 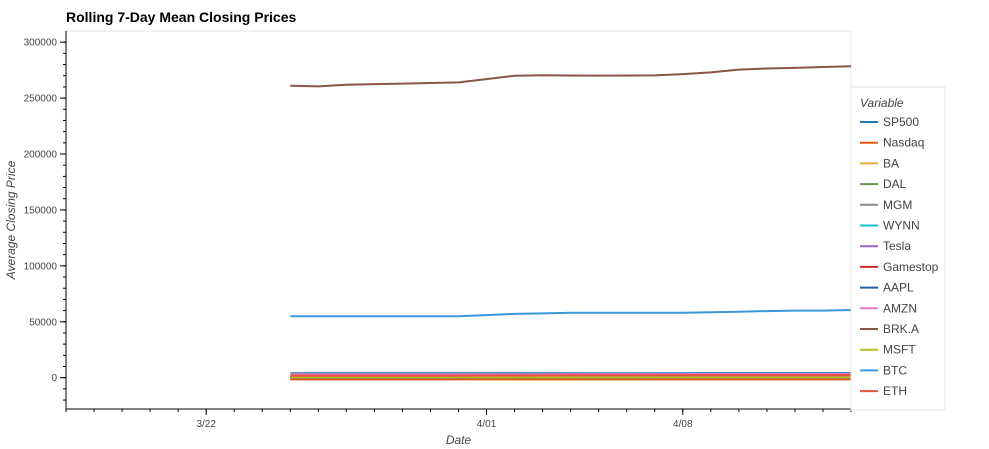 What do you see at coordinates (181, 17) in the screenshot?
I see `chart-title: Rolling 7-Day Mean Closing Prices` at bounding box center [181, 17].